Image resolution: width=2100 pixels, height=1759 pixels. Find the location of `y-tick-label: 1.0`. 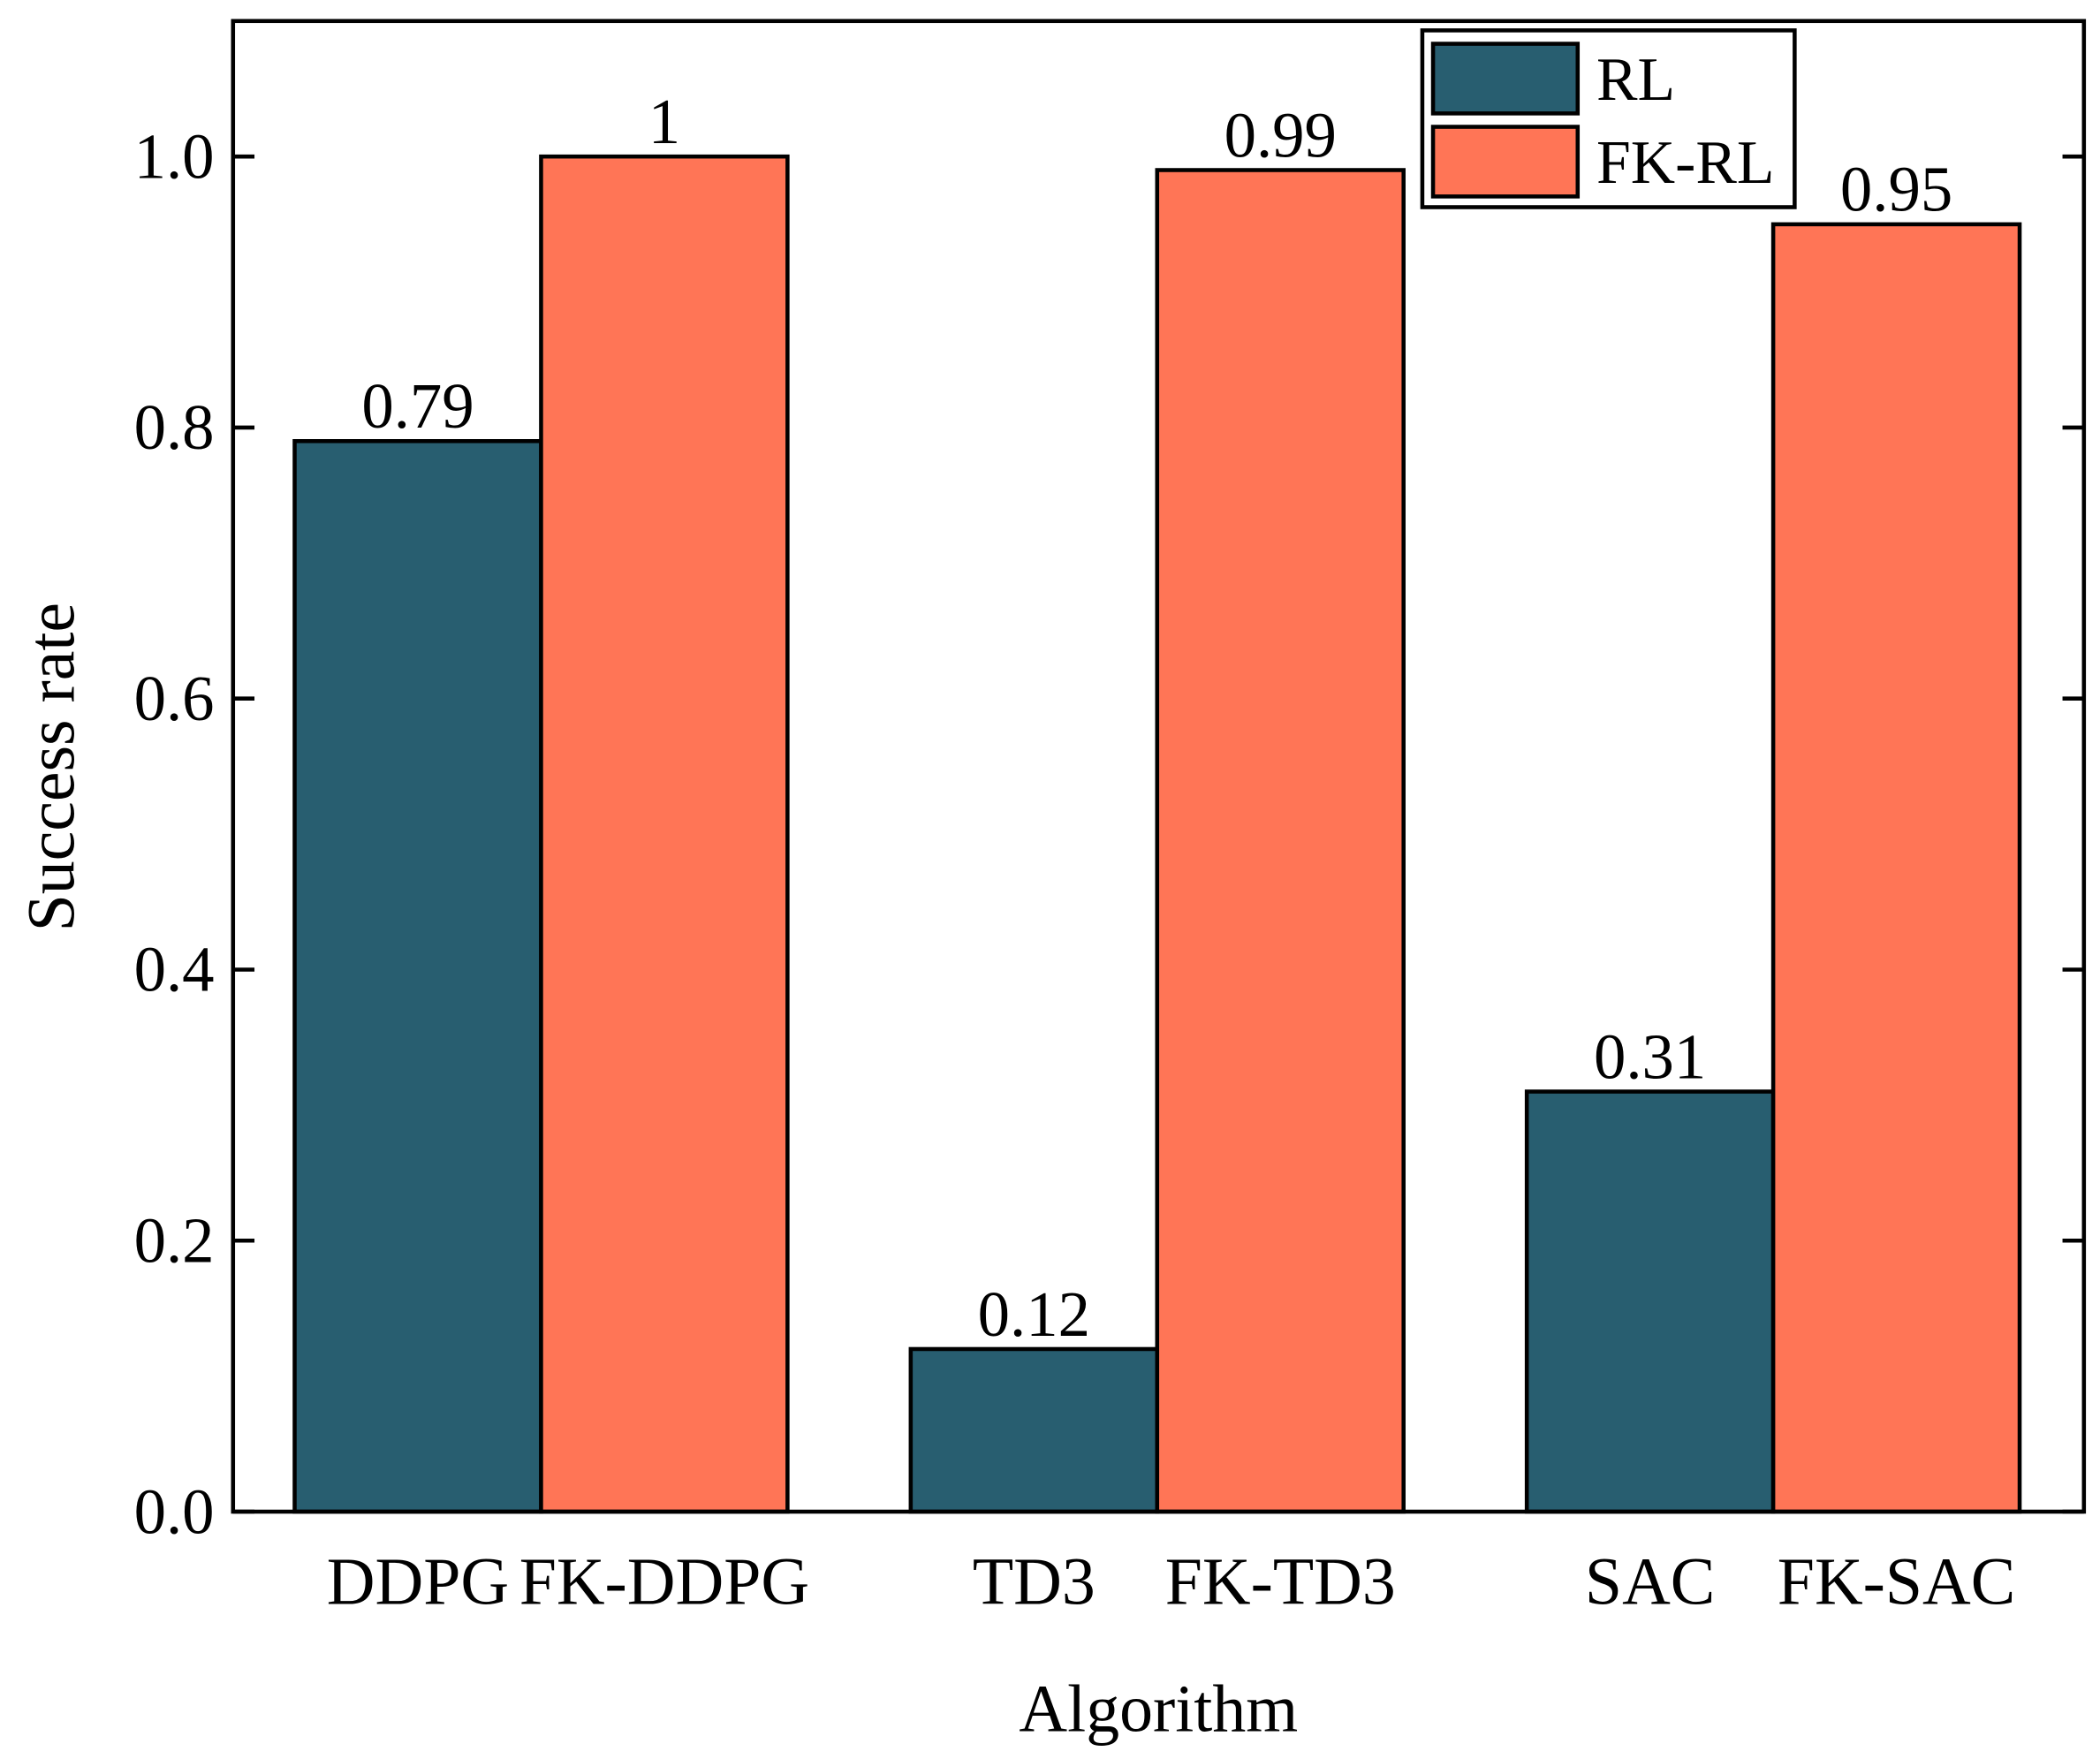

y-tick-label: 1.0 is located at coordinates (174, 156).